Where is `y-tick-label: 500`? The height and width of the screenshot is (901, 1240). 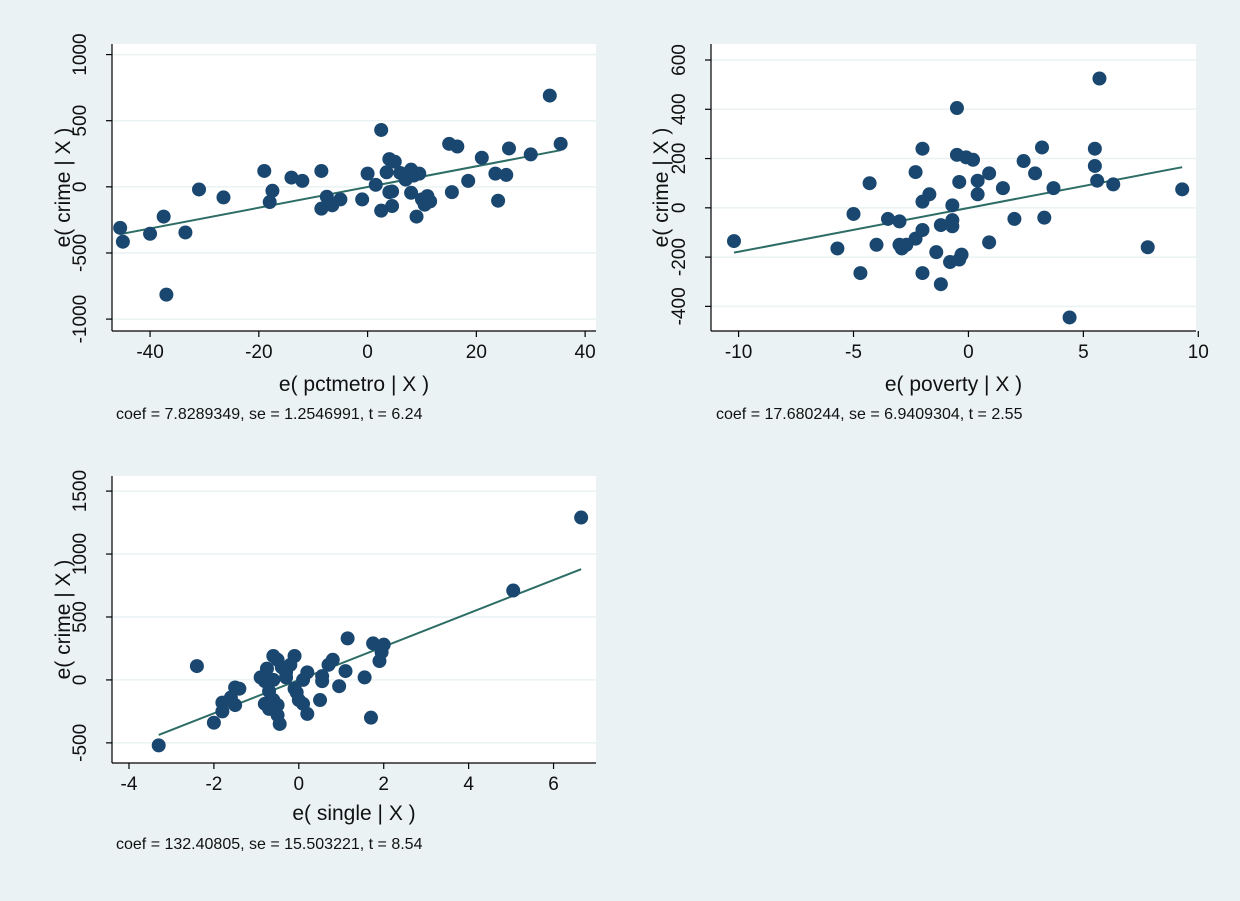 y-tick-label: 500 is located at coordinates (80, 617).